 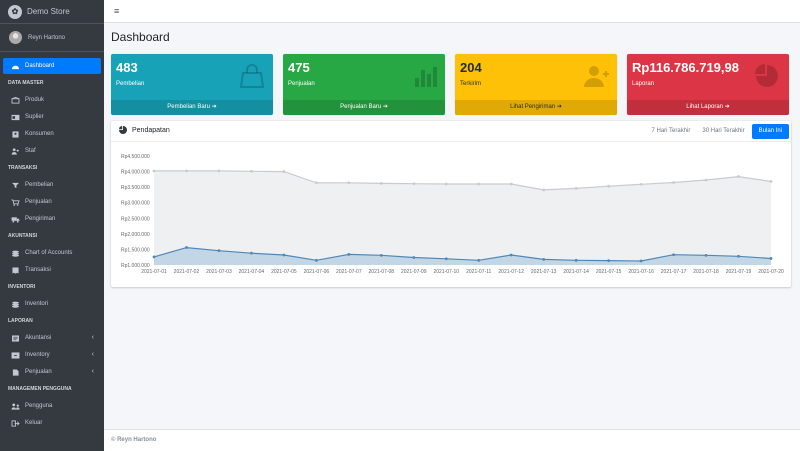 I want to click on sidebar-item-label: Suplier, so click(x=34, y=117).